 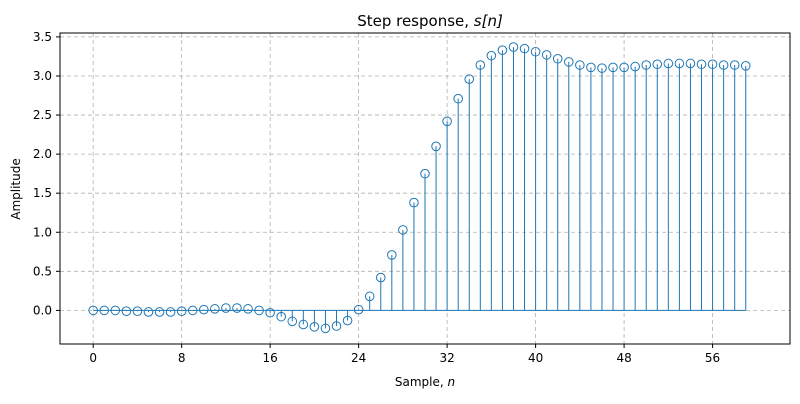 What do you see at coordinates (452, 382) in the screenshot?
I see `x-axis-label-math: n` at bounding box center [452, 382].